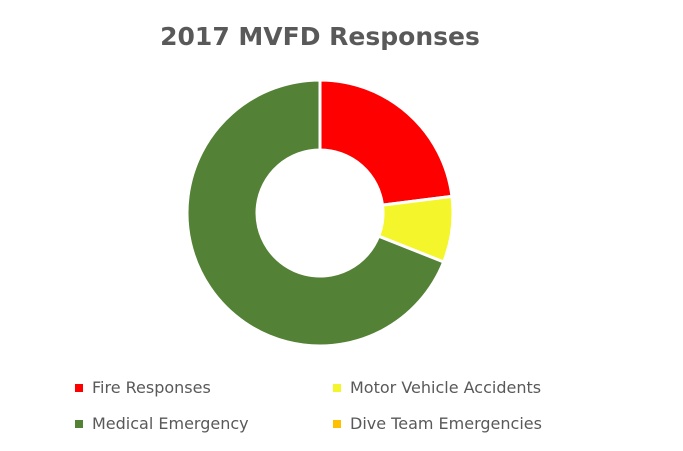  I want to click on chart-title: 2017 MVFD Responses, so click(320, 36).